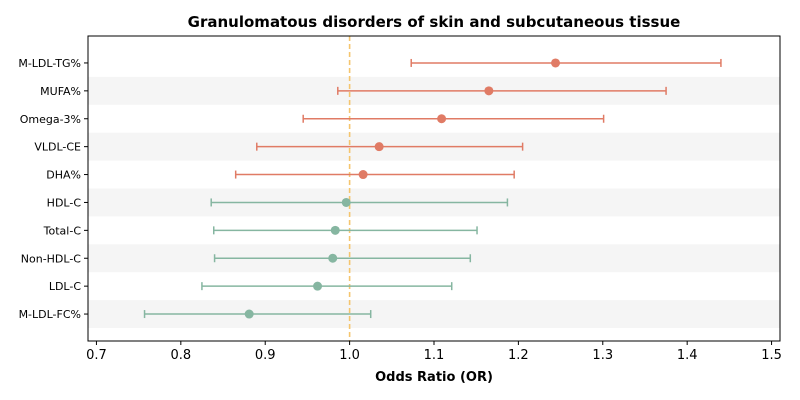 This screenshot has width=800, height=400. I want to click on y-tick-label: DHA%, so click(63, 175).